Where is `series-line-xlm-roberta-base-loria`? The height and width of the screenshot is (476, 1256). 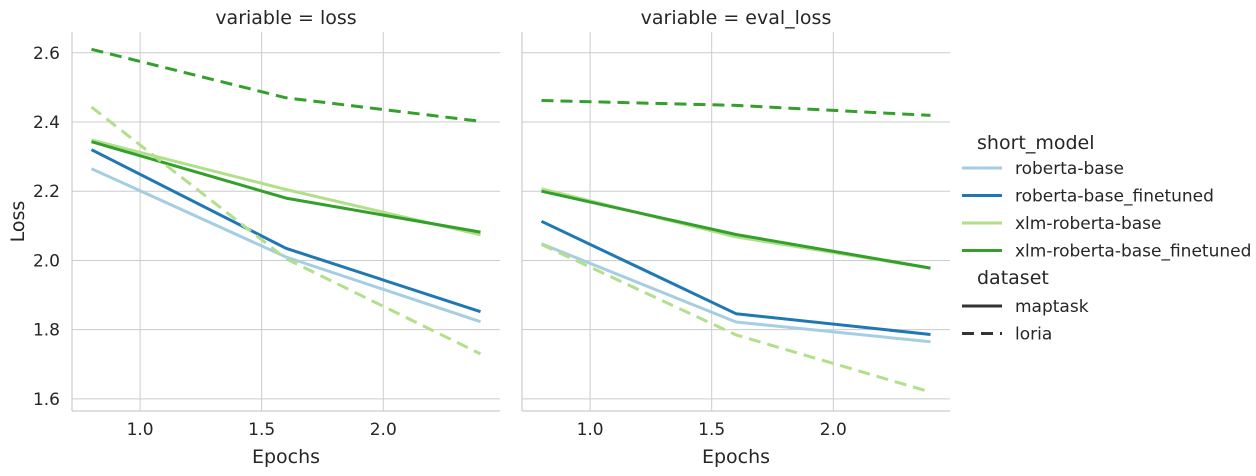
series-line-xlm-roberta-base-loria is located at coordinates (735, 318).